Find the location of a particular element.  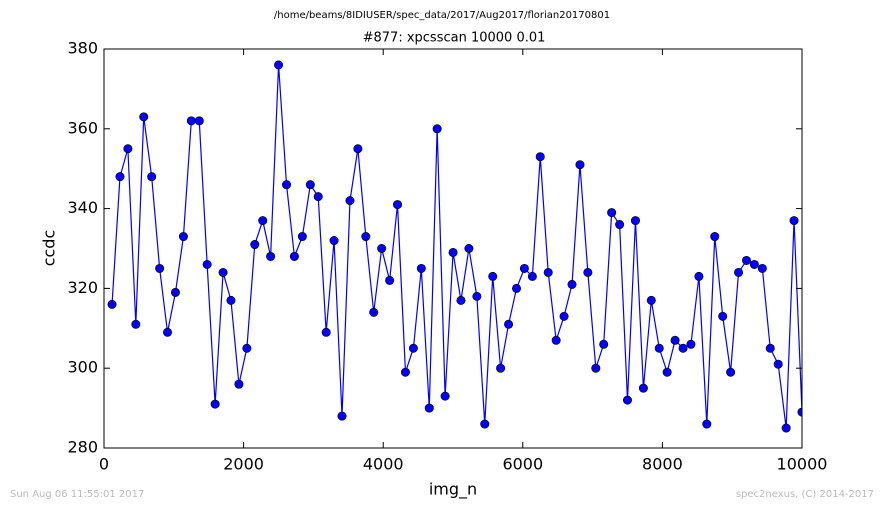

y-axis-label: ccdc is located at coordinates (49, 248).